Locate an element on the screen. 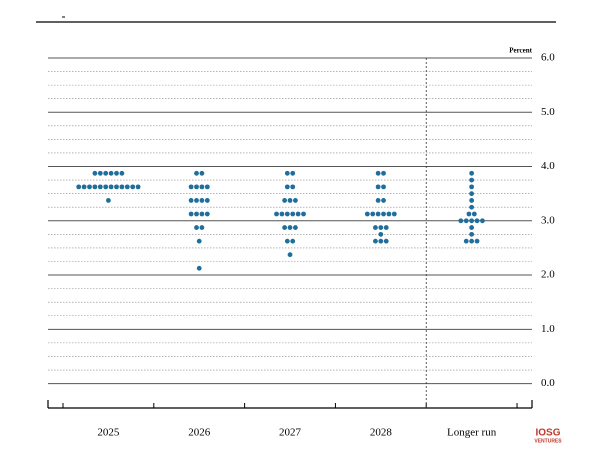 This screenshot has width=600, height=459. x-tick-label: 2028 is located at coordinates (381, 433).